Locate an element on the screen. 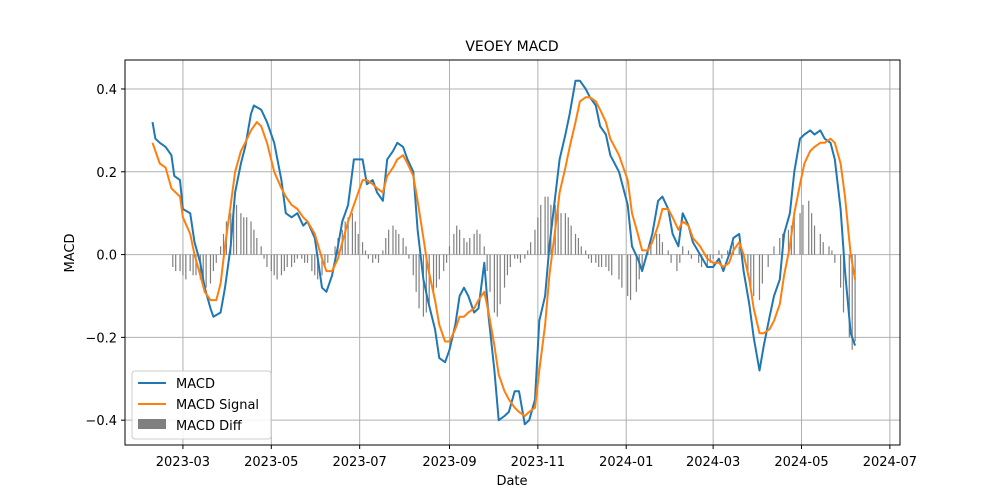 This screenshot has height=500, width=1000. x-tick-label: 2023-09 is located at coordinates (449, 462).